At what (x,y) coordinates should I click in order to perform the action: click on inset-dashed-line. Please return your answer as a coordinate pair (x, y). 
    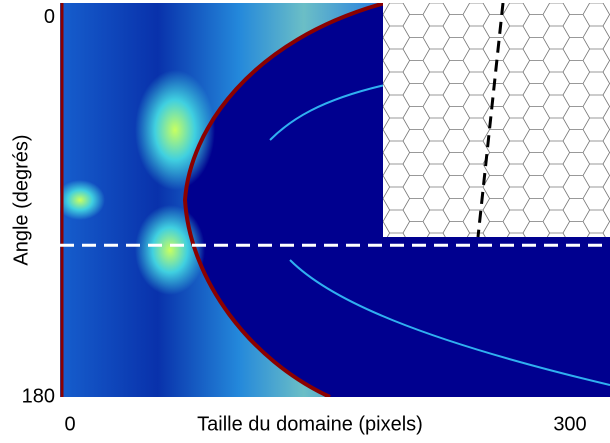
    Looking at the image, I should click on (490, 120).